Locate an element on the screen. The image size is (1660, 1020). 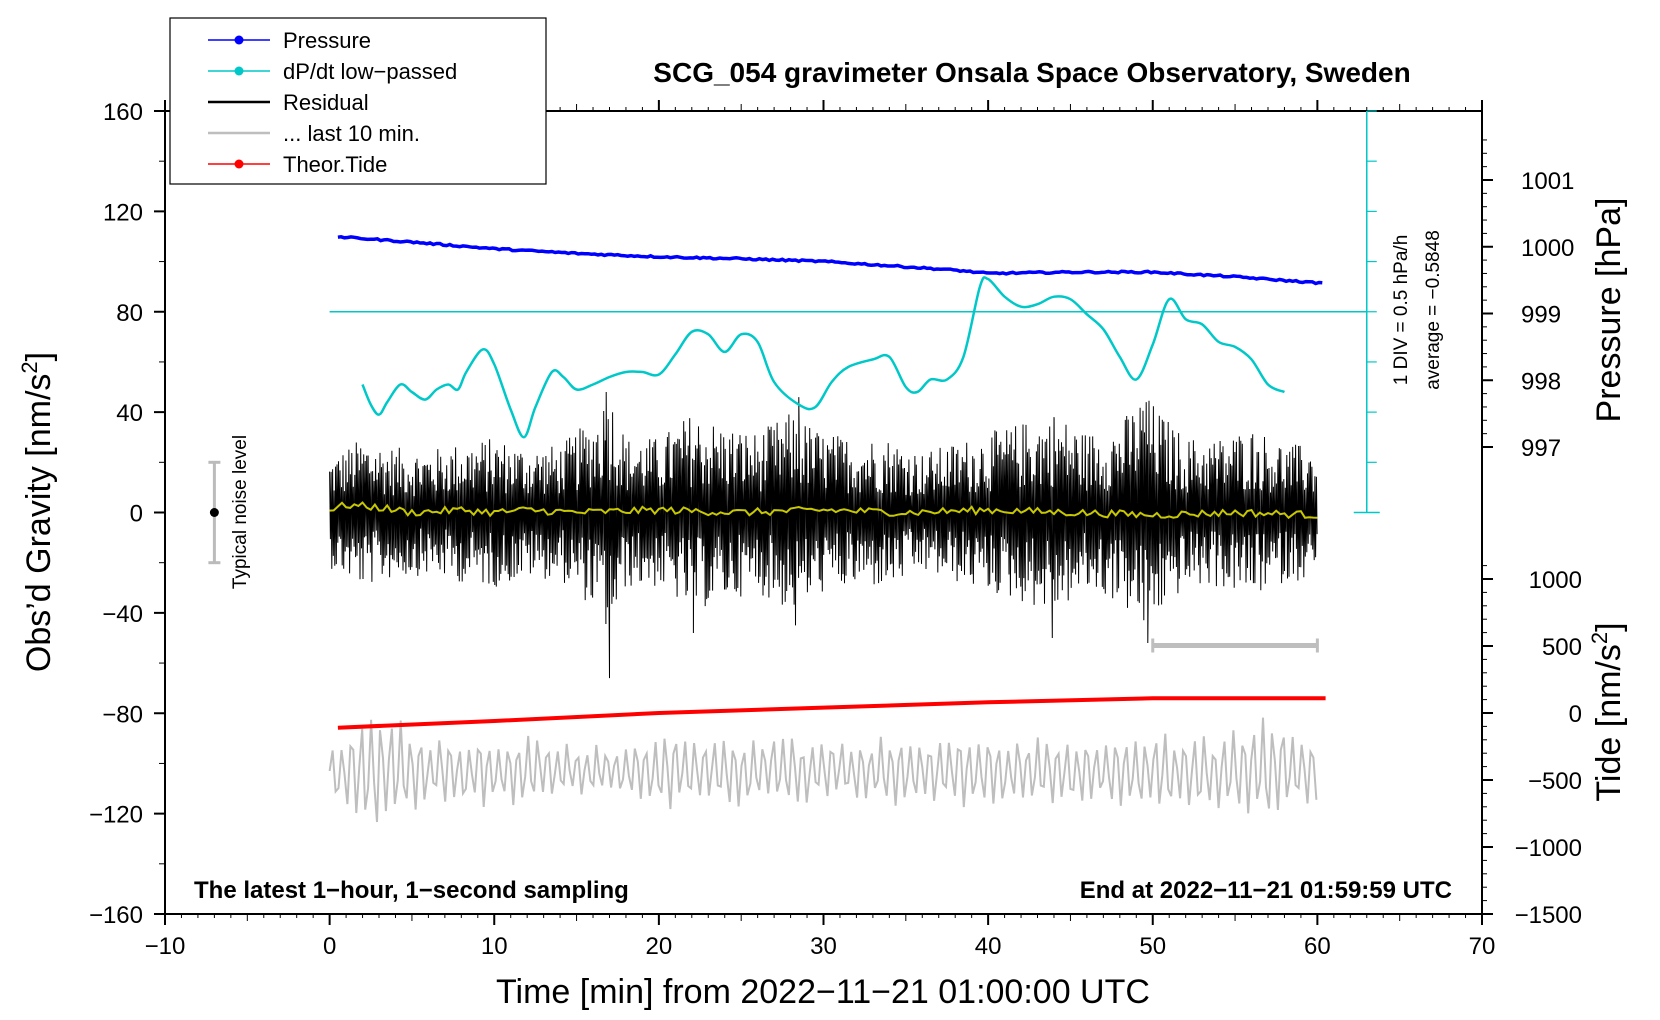
pressure-line is located at coordinates (830, 260).